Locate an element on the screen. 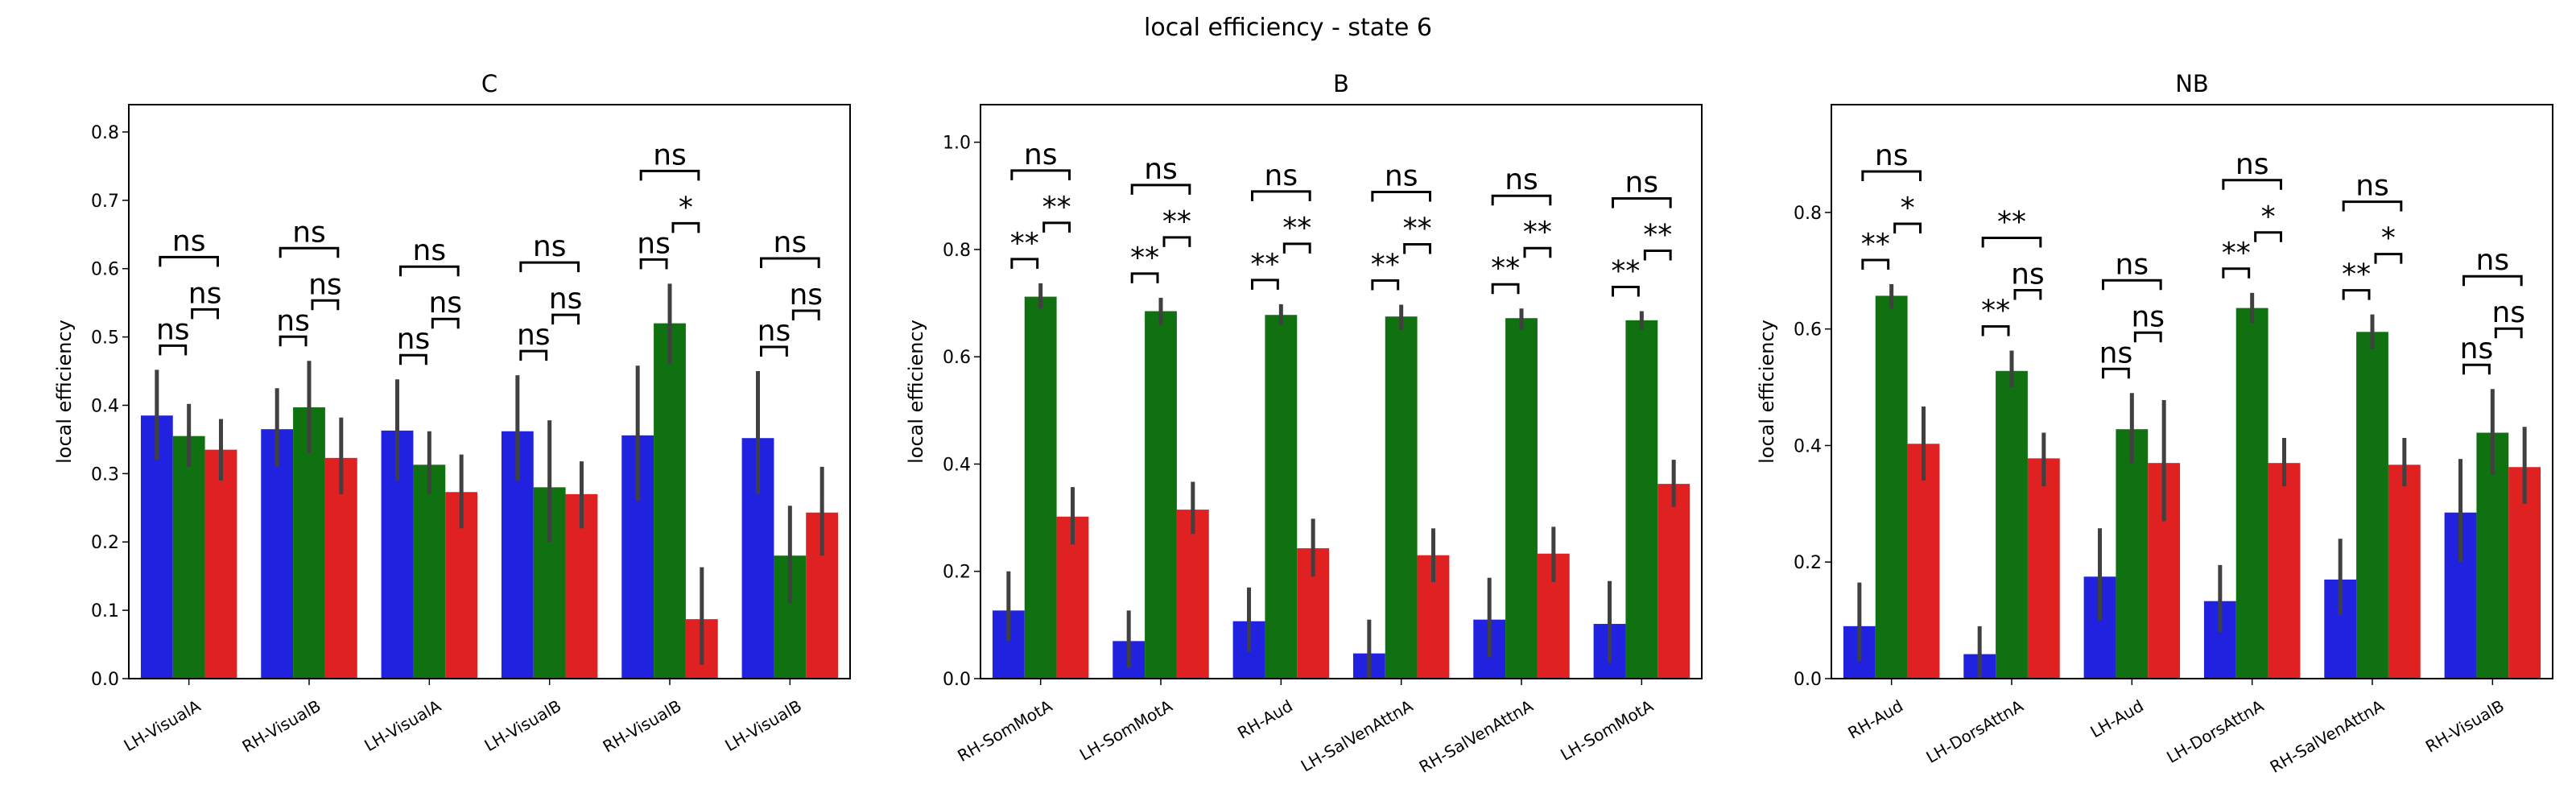  x-tick-label: LH-SalVenAttnA is located at coordinates (1357, 735).